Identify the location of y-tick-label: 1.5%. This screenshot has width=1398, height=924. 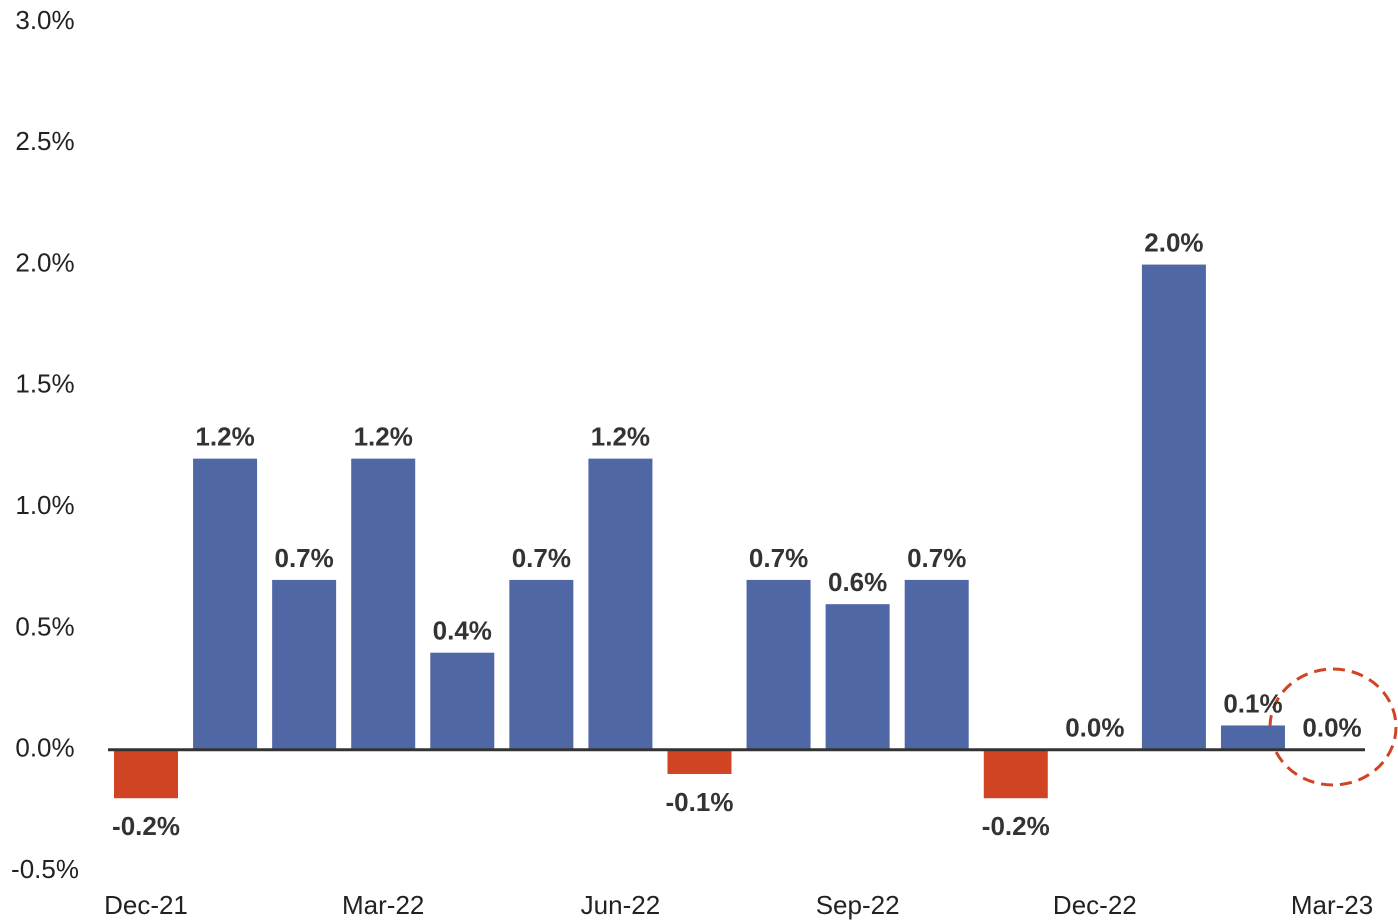
(44, 384).